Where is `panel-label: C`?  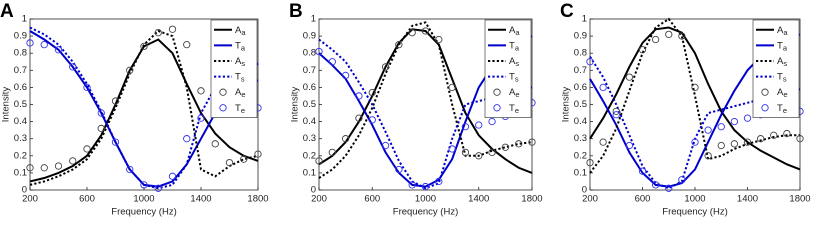
panel-label: C is located at coordinates (567, 11).